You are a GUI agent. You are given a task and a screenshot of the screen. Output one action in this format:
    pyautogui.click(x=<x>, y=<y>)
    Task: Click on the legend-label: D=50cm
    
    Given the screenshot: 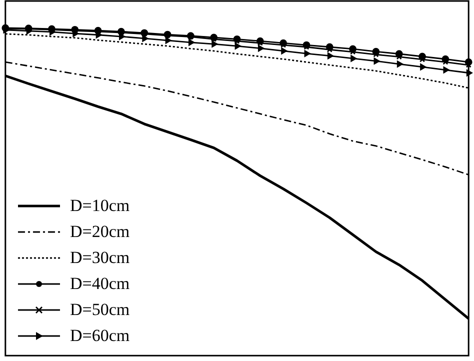 What is the action you would take?
    pyautogui.click(x=100, y=310)
    